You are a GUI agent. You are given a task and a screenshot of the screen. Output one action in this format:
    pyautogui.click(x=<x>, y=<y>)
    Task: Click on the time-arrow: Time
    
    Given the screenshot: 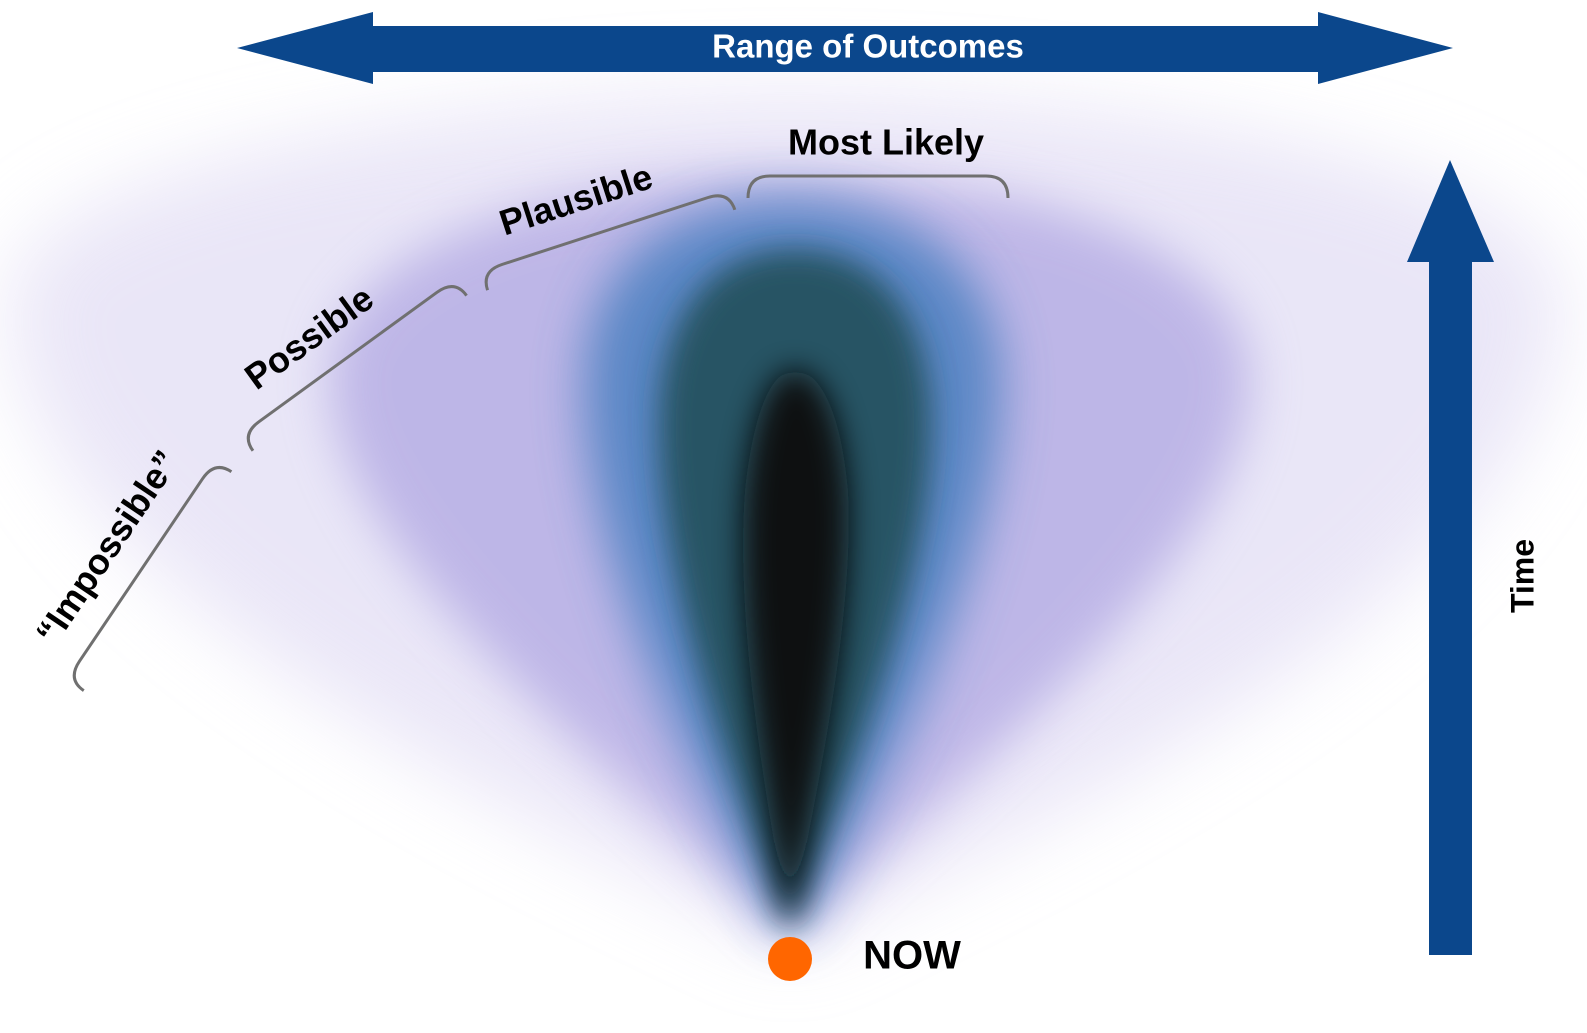 What is the action you would take?
    pyautogui.click(x=1473, y=557)
    